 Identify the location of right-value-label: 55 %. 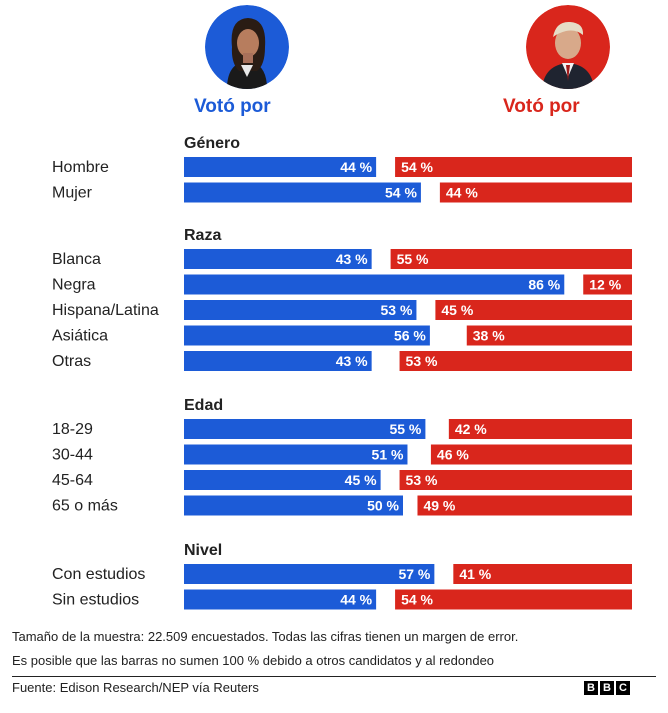
(413, 259).